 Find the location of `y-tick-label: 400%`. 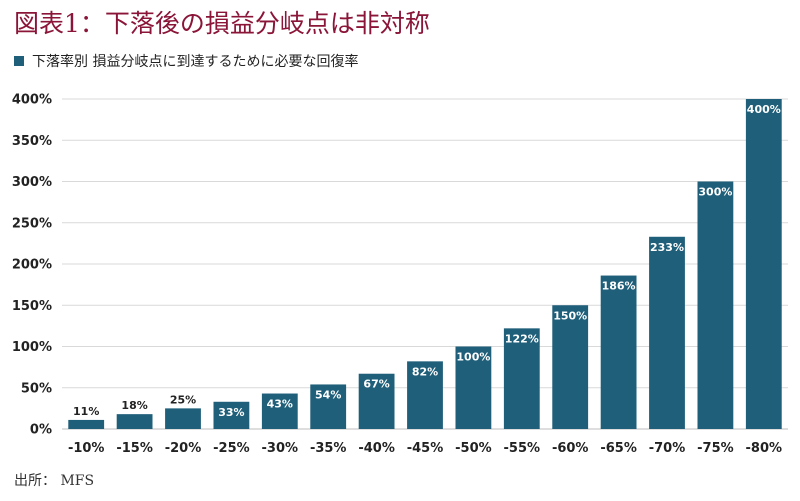

y-tick-label: 400% is located at coordinates (32, 100).